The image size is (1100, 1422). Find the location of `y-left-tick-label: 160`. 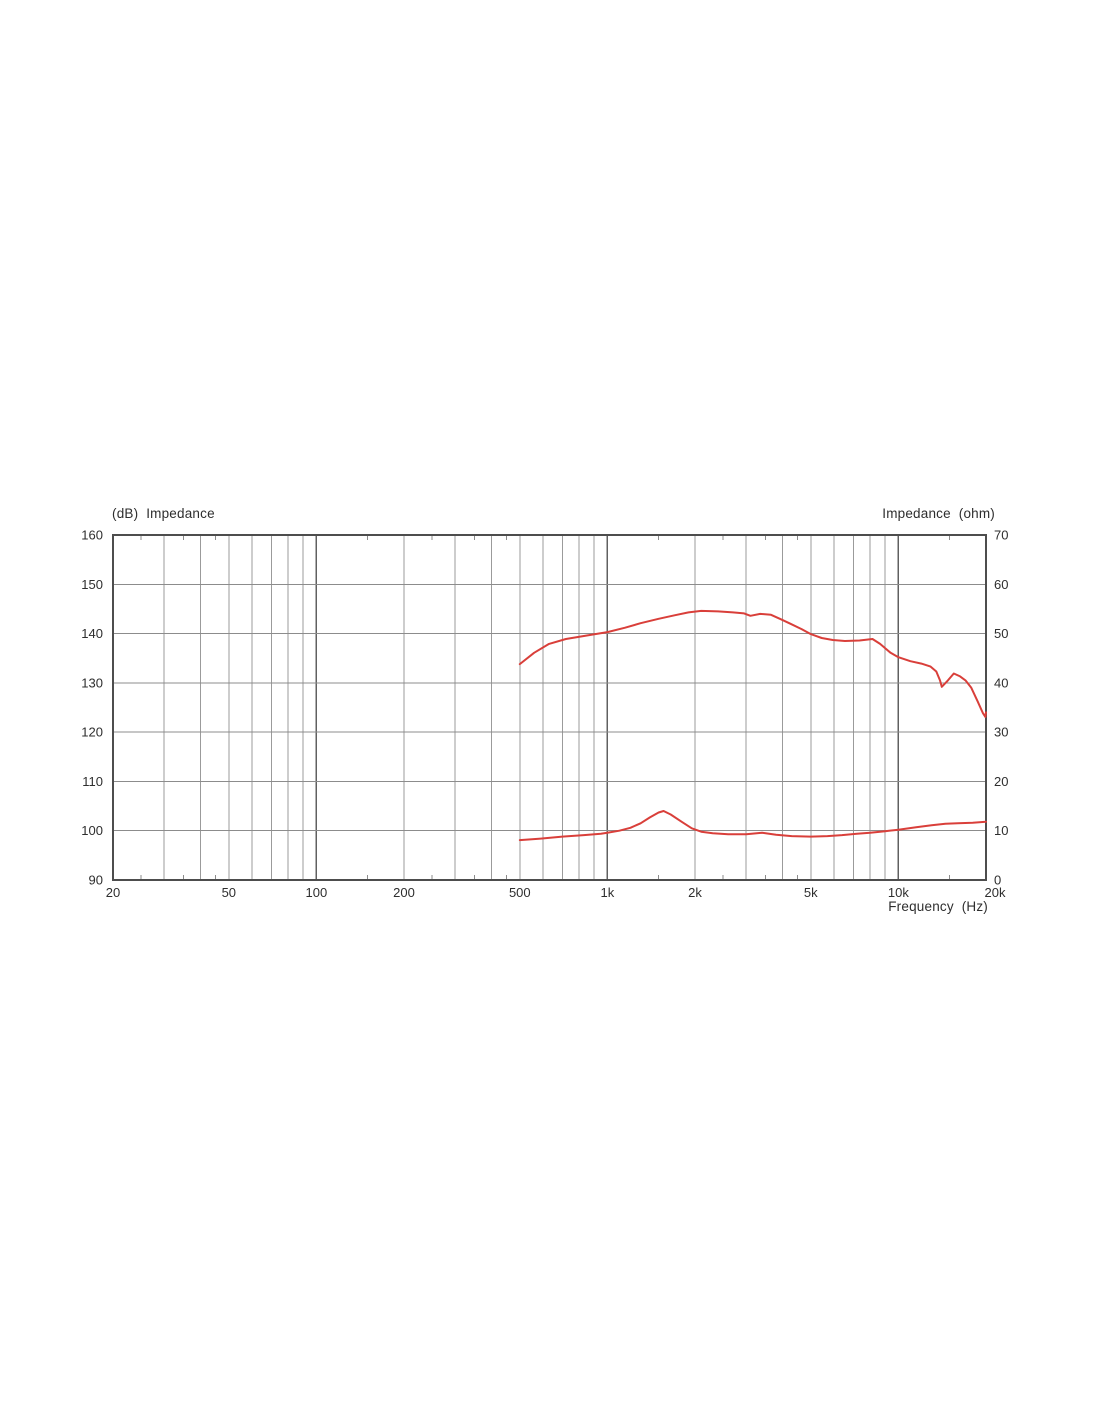

y-left-tick-label: 160 is located at coordinates (92, 535).